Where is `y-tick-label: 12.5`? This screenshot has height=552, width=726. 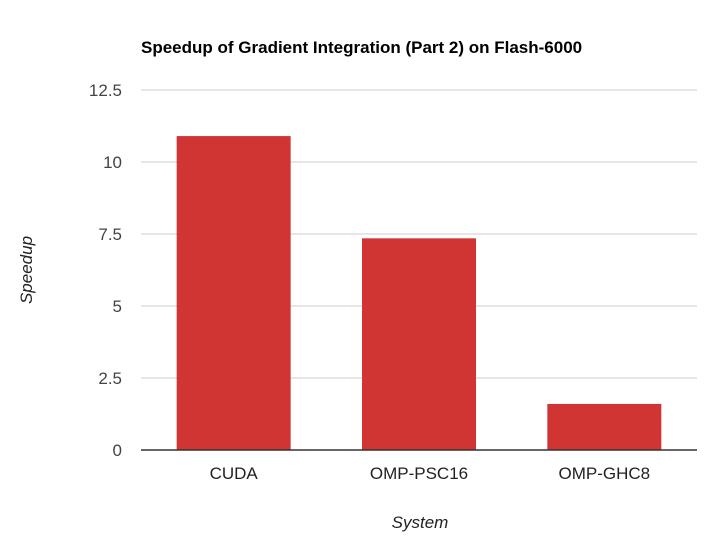
y-tick-label: 12.5 is located at coordinates (105, 90).